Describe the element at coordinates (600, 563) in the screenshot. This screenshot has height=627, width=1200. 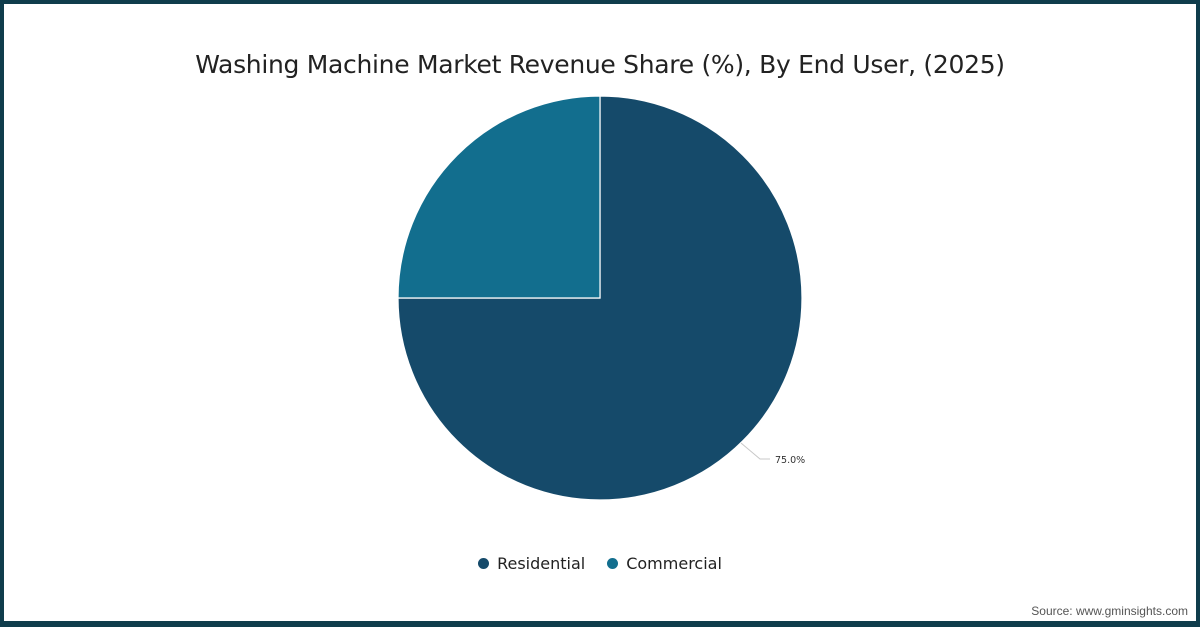
I see `chart-legend: Residential Commercial` at that location.